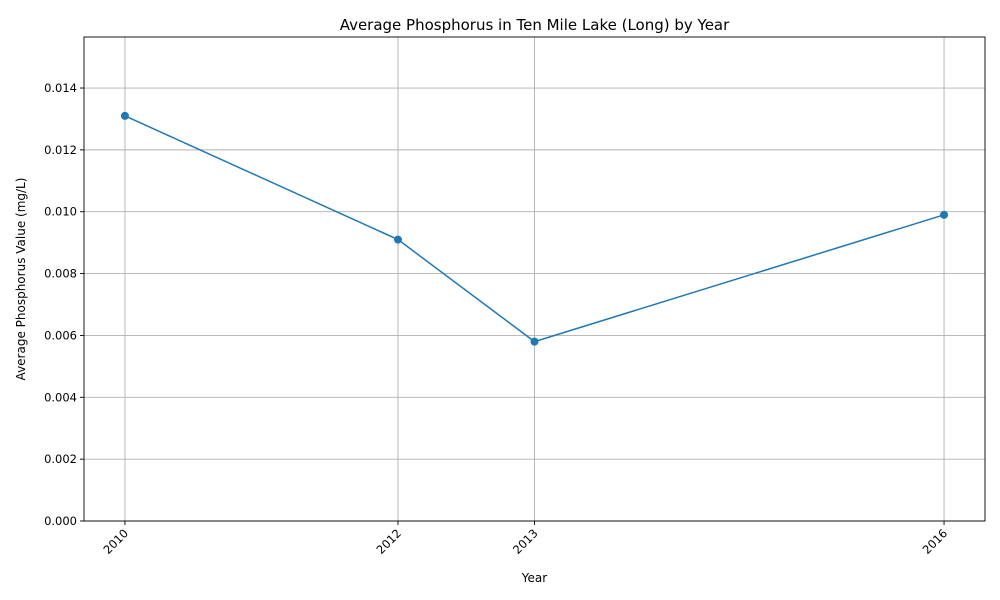  What do you see at coordinates (935, 541) in the screenshot?
I see `x-tick-label: 2016` at bounding box center [935, 541].